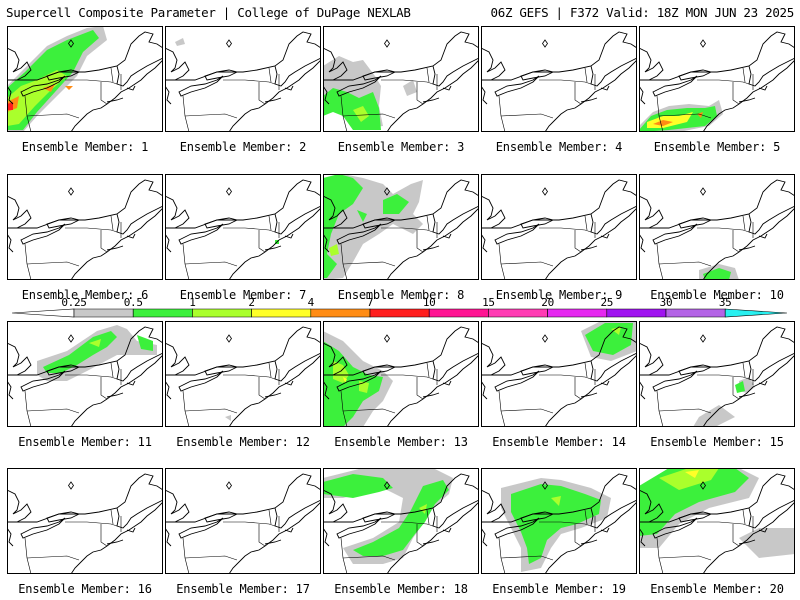 The height and width of the screenshot is (600, 800). What do you see at coordinates (717, 147) in the screenshot?
I see `member-caption: Ensemble Member: 5` at bounding box center [717, 147].